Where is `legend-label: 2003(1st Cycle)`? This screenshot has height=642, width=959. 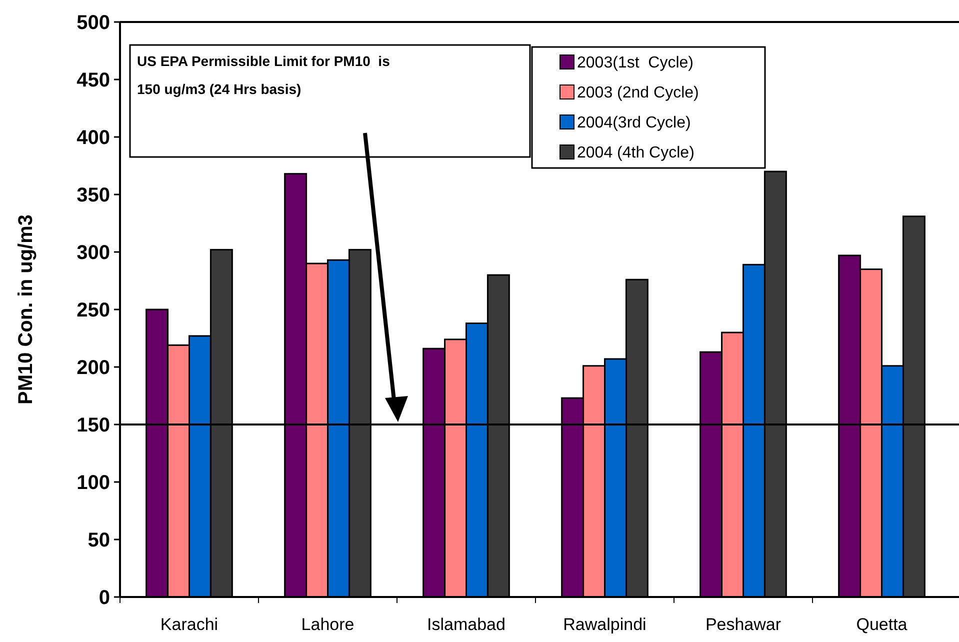 legend-label: 2003(1st Cycle) is located at coordinates (635, 63).